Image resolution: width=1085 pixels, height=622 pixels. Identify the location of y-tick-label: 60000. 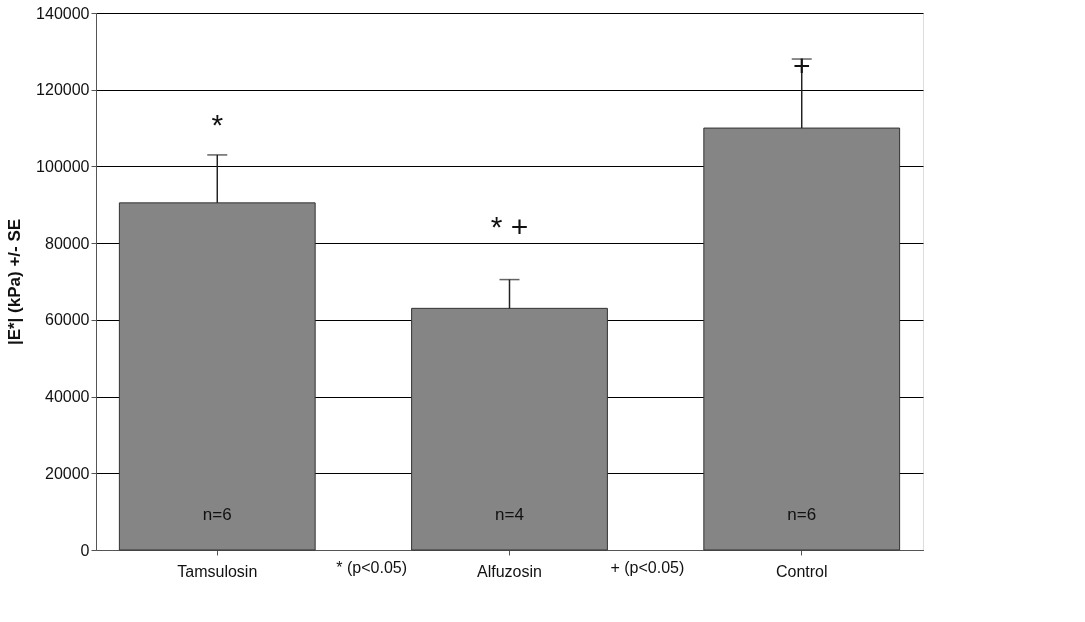
(67, 320).